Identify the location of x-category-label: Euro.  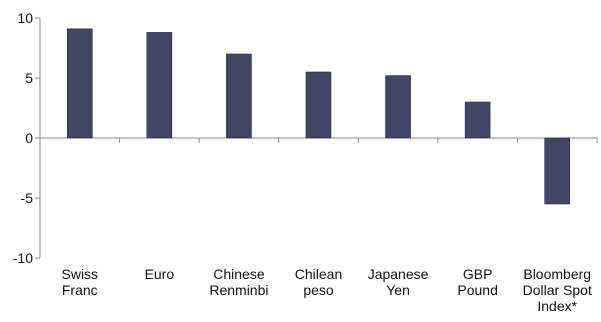
(160, 274).